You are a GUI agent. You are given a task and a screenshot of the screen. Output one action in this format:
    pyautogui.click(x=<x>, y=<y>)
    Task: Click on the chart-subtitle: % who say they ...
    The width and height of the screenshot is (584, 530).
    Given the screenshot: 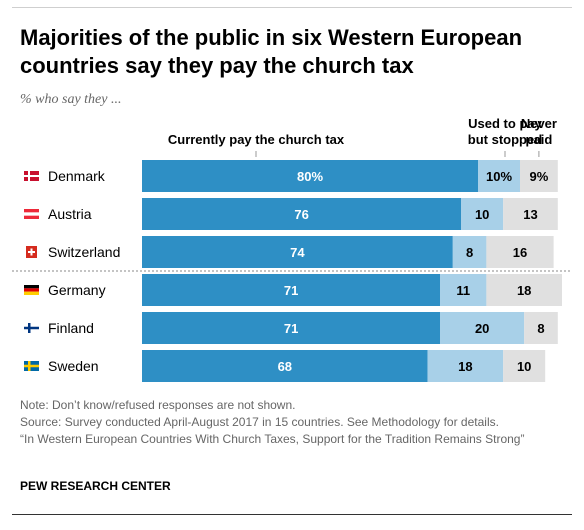 What is the action you would take?
    pyautogui.click(x=71, y=99)
    